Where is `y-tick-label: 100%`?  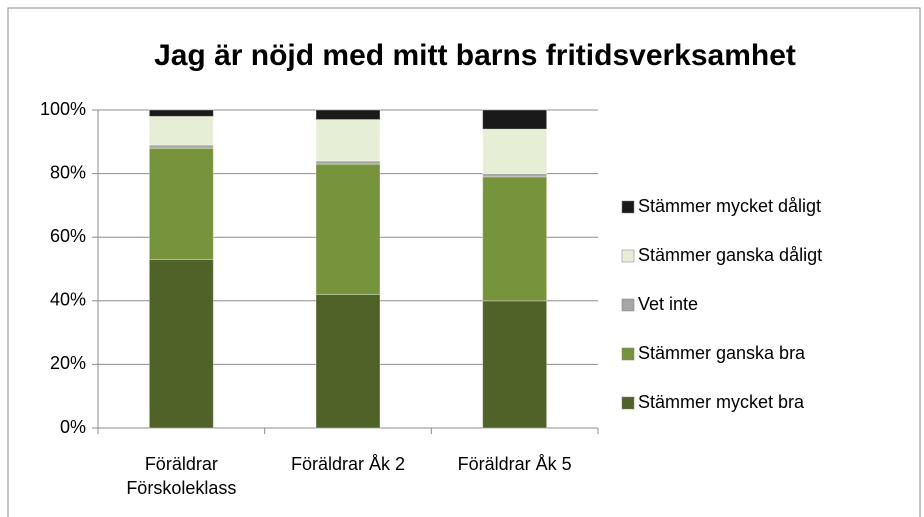
y-tick-label: 100% is located at coordinates (63, 109).